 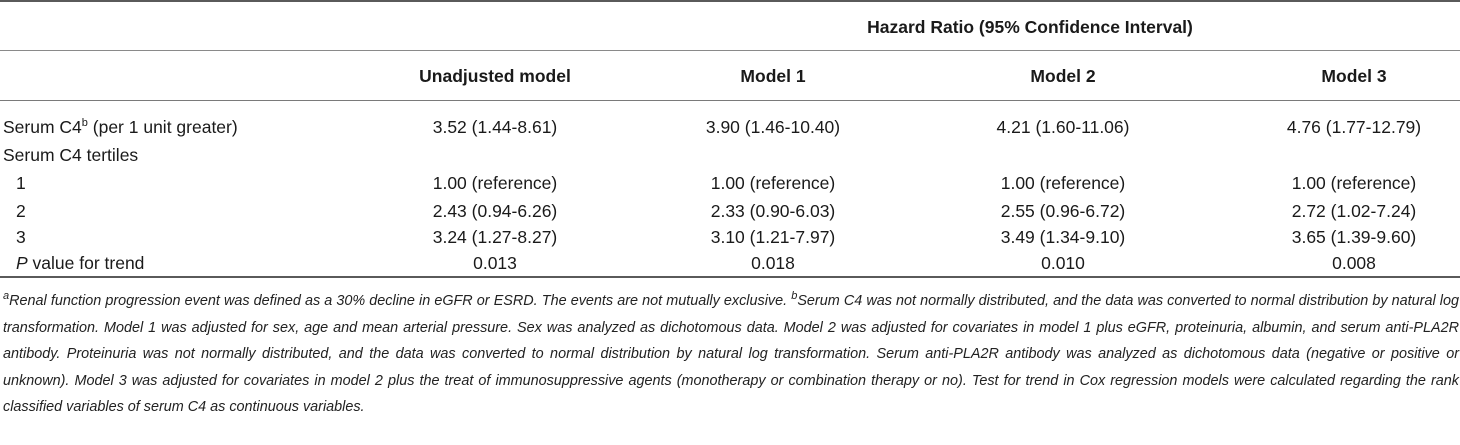 What do you see at coordinates (495, 211) in the screenshot?
I see `table-cell: 2.43 (0.94-6.26)` at bounding box center [495, 211].